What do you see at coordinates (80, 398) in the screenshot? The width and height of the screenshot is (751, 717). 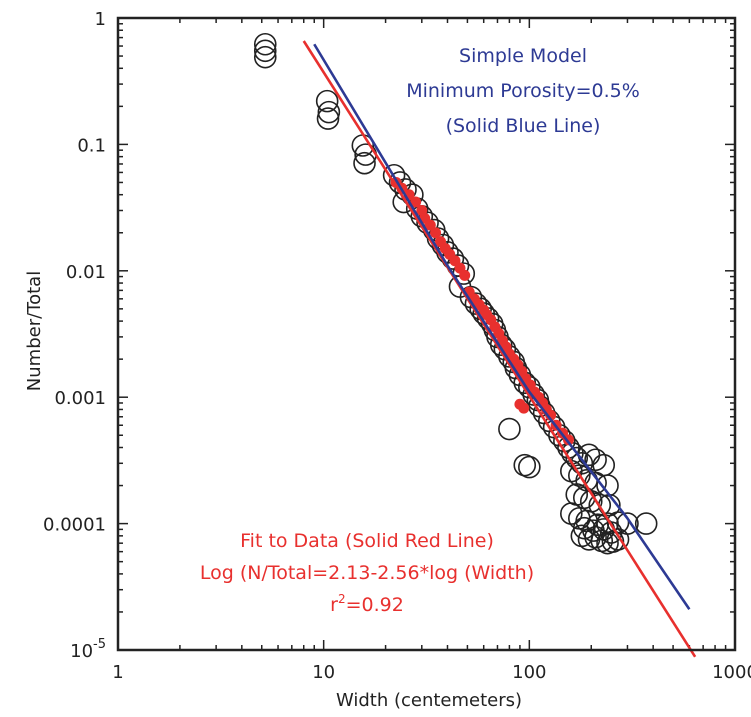 I see `y-tick-label: 0.001` at bounding box center [80, 398].